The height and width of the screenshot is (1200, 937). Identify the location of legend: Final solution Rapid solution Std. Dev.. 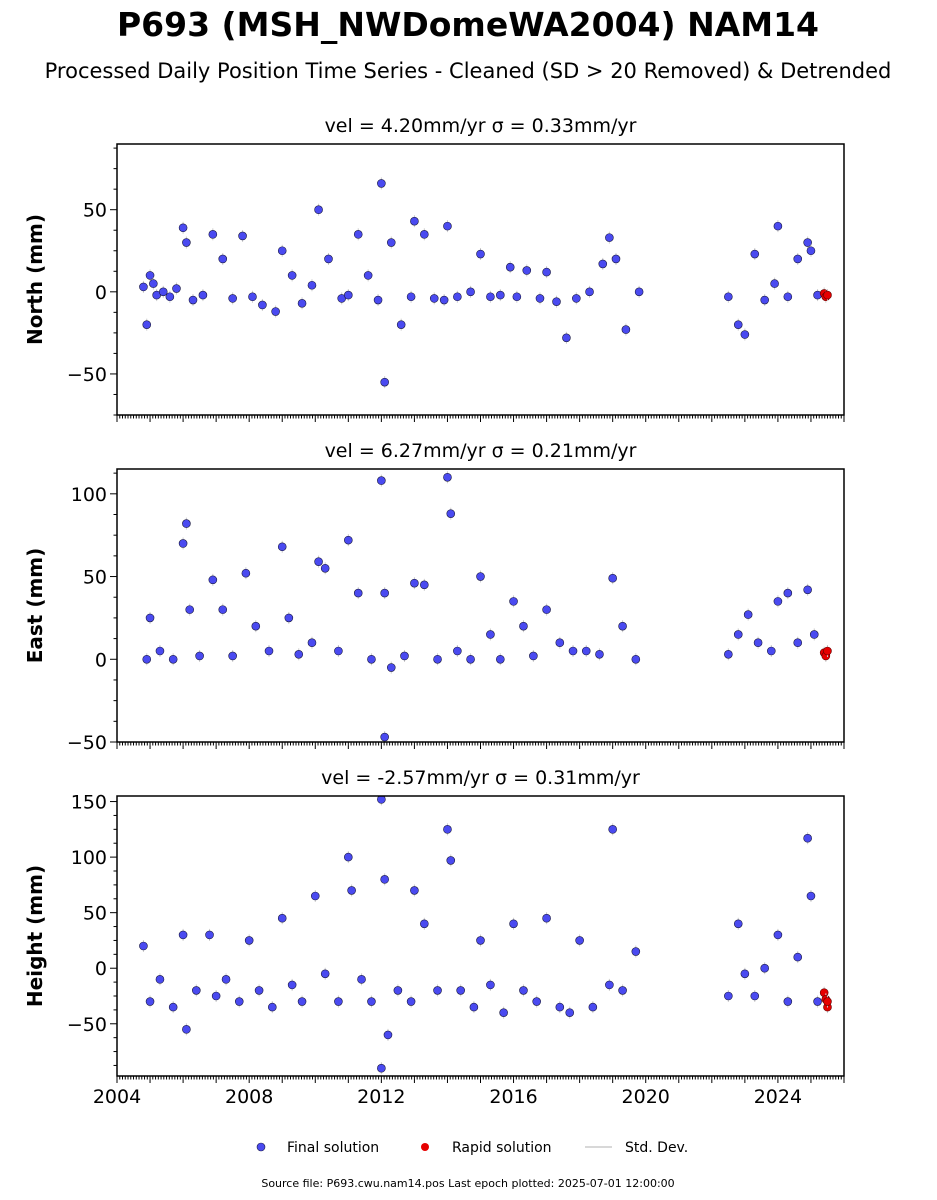
(472, 1148).